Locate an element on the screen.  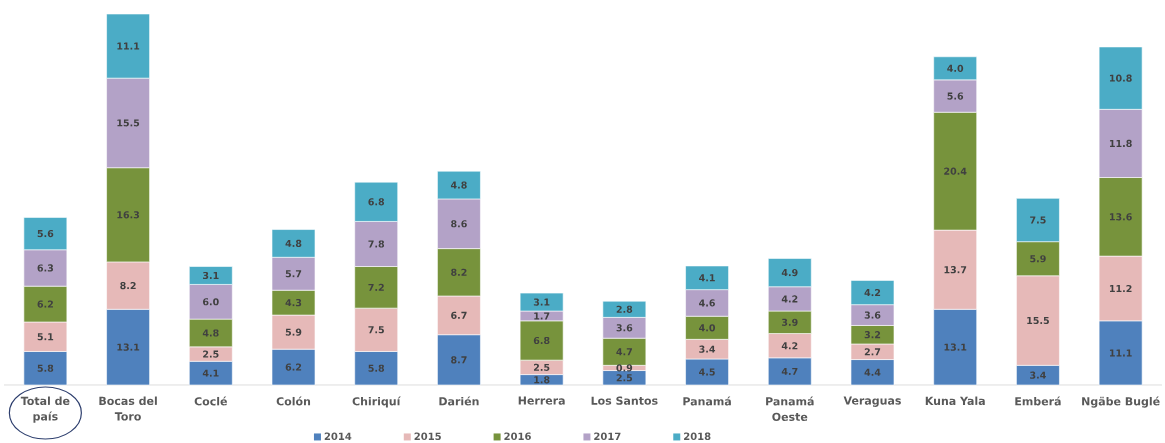
x-tick-label: Panamá is located at coordinates (707, 401).